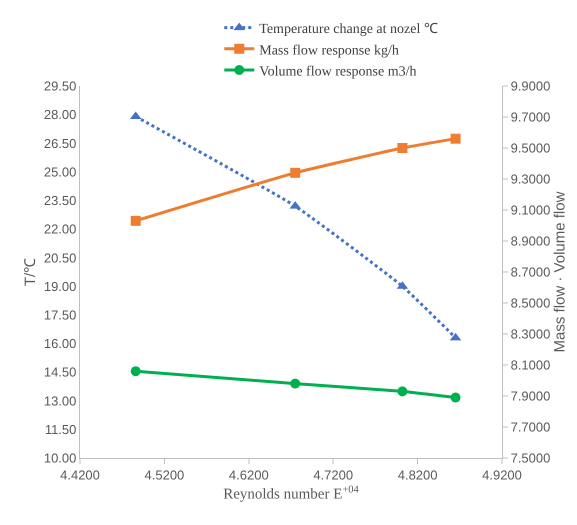 Image resolution: width=577 pixels, height=525 pixels. Describe the element at coordinates (337, 72) in the screenshot. I see `legend-label: Volume flow response m3/h` at that location.